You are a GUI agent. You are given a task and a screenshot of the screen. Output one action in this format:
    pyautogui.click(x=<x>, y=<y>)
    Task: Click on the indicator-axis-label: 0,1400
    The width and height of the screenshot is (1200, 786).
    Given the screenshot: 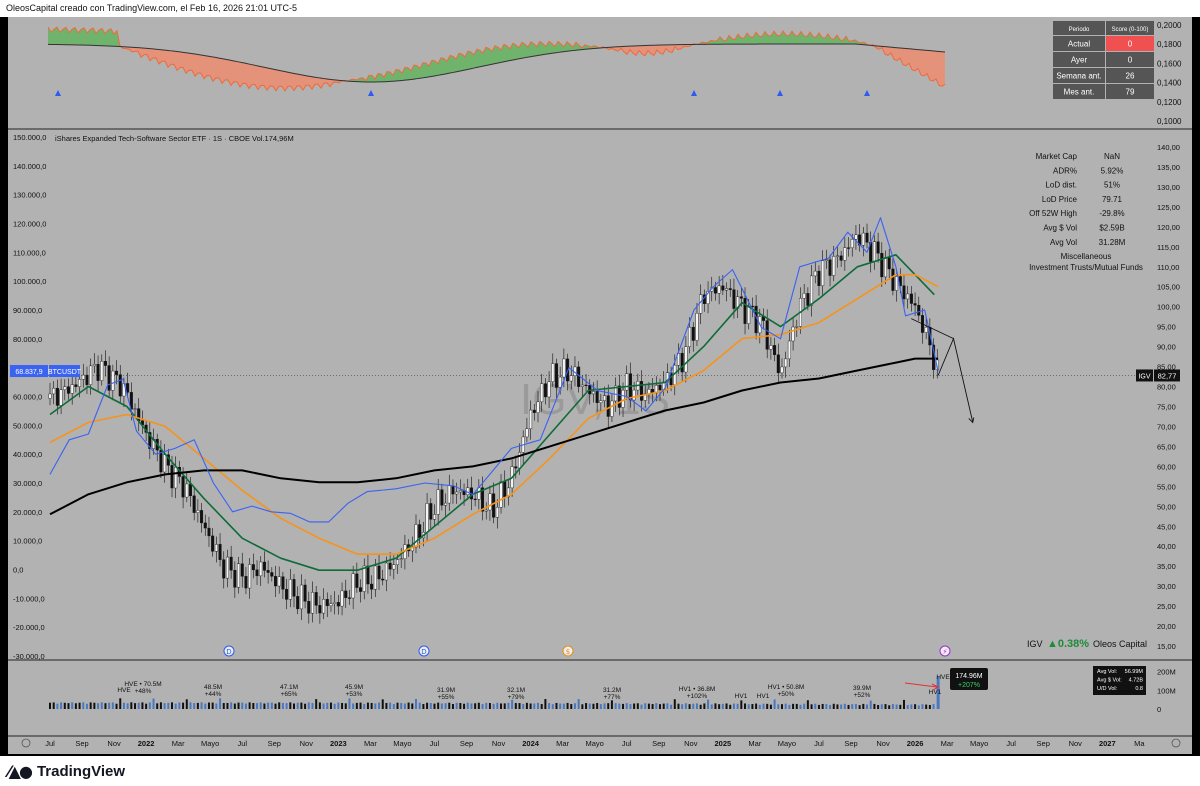 What is the action you would take?
    pyautogui.click(x=1169, y=83)
    